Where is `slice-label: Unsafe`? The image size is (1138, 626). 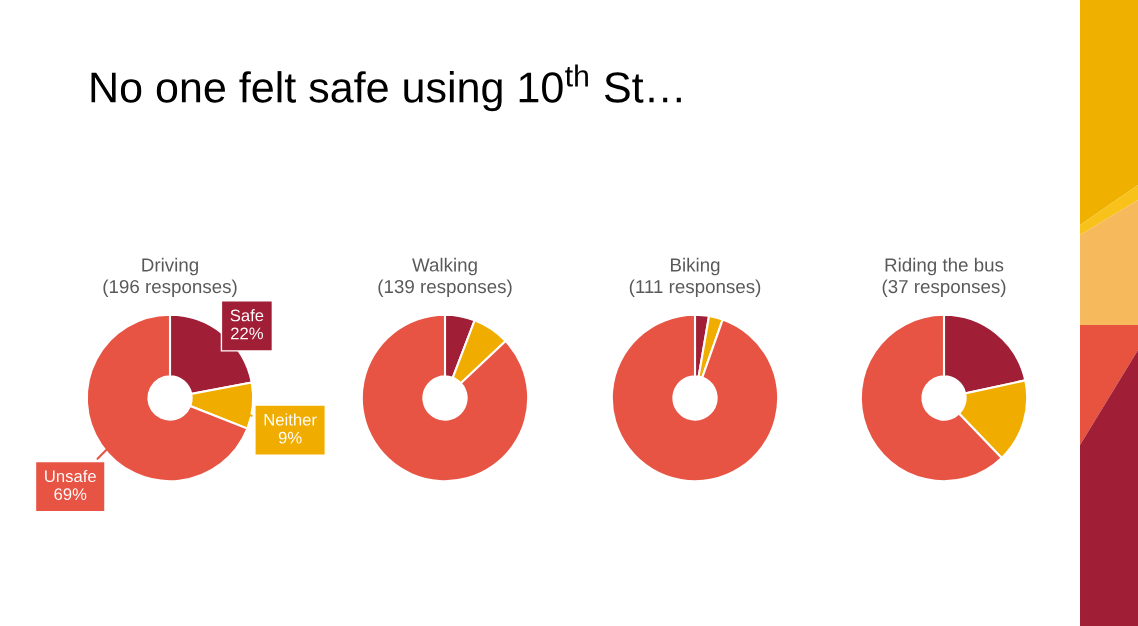 slice-label: Unsafe is located at coordinates (70, 476).